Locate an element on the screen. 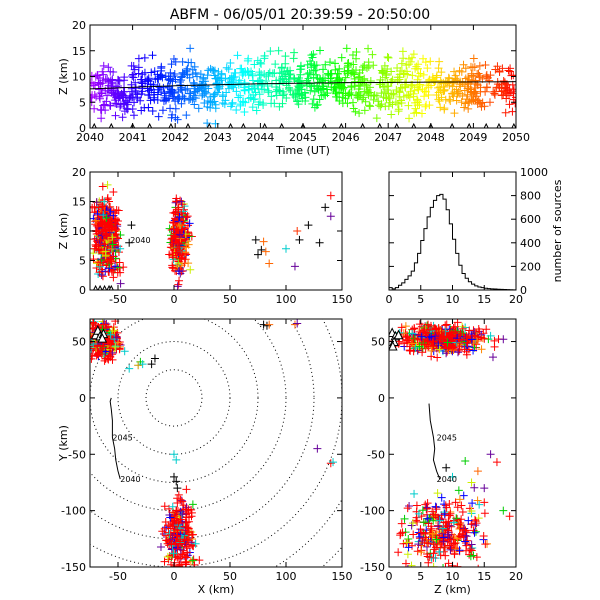 The image size is (600, 600). y-tick-label: 0 is located at coordinates (82, 290).